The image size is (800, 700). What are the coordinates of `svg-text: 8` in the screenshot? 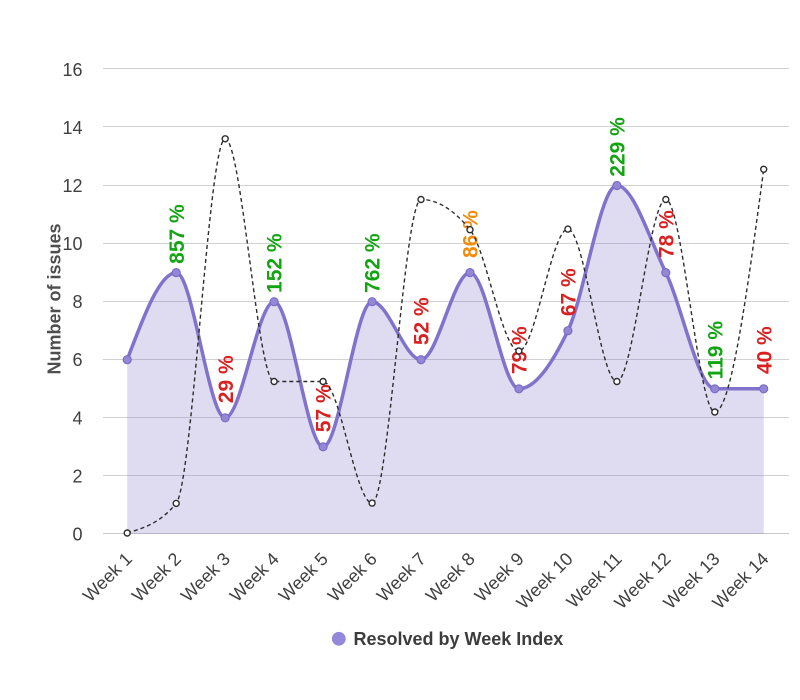 It's located at (77, 302).